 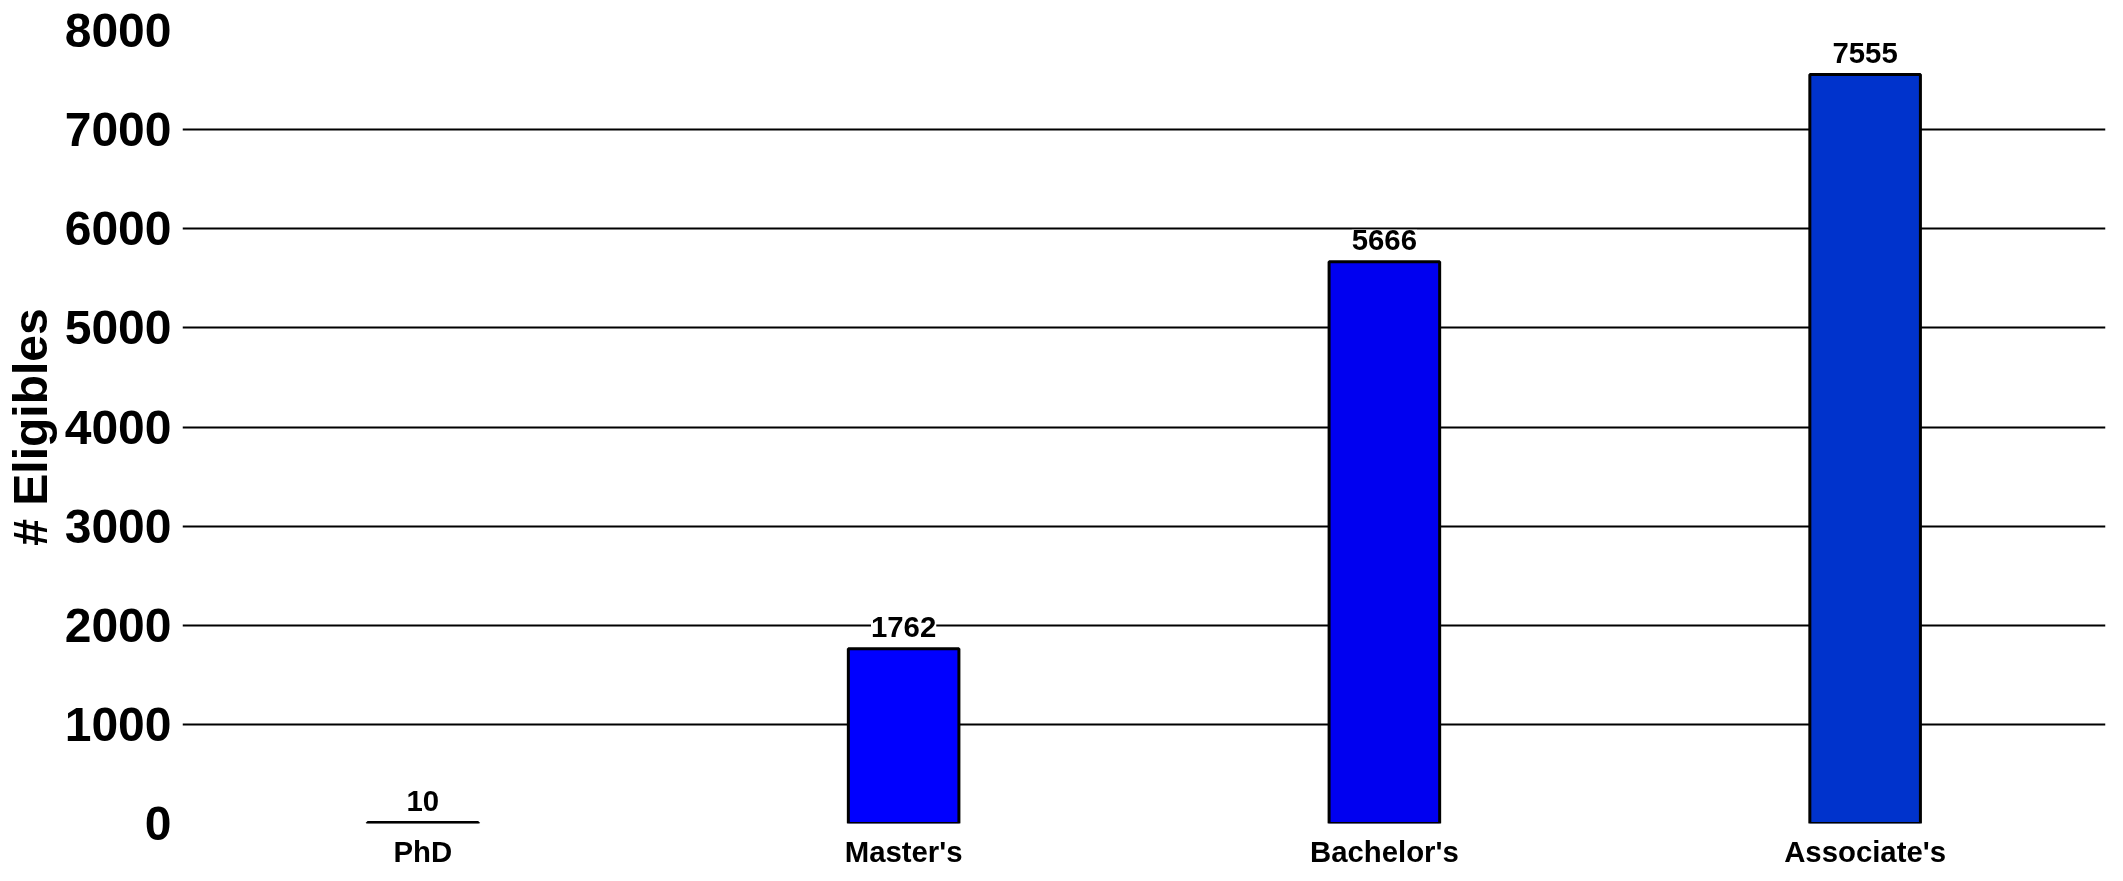 What do you see at coordinates (118, 130) in the screenshot?
I see `y-tick-label: 7000` at bounding box center [118, 130].